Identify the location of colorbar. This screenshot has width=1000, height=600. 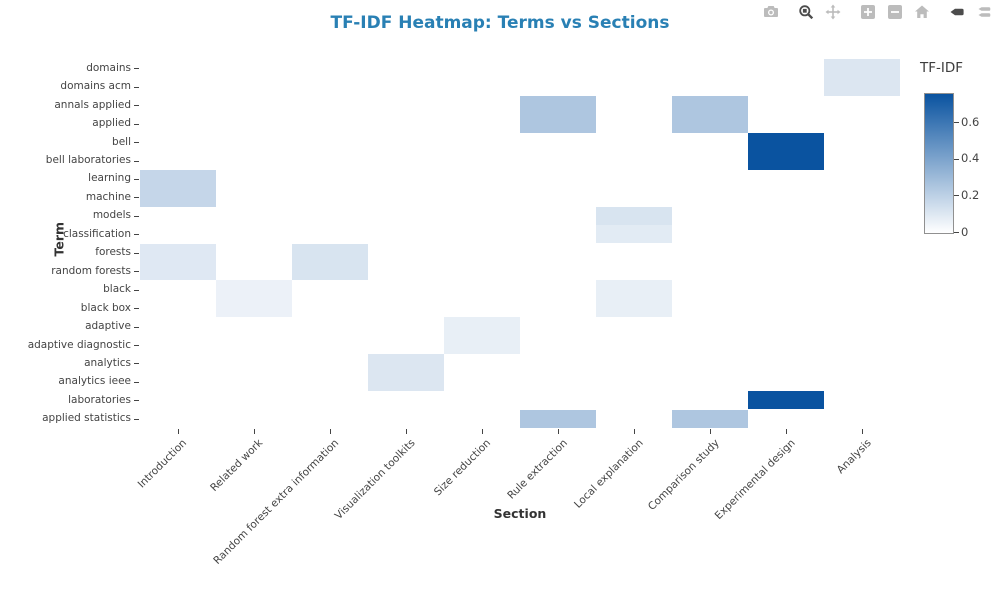
(939, 163).